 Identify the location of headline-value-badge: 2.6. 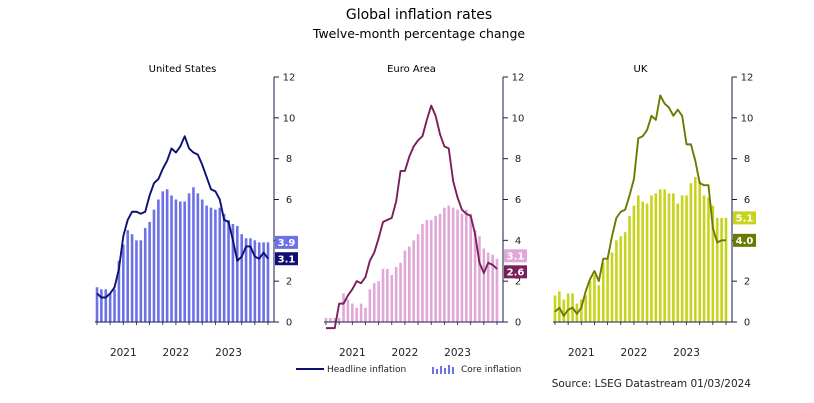
(515, 271).